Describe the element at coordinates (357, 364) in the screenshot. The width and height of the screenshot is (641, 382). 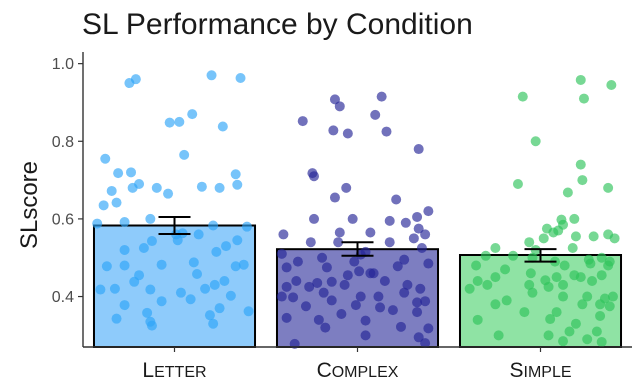
I see `x-axis: LETTER COMPLEX SIMPLE` at that location.